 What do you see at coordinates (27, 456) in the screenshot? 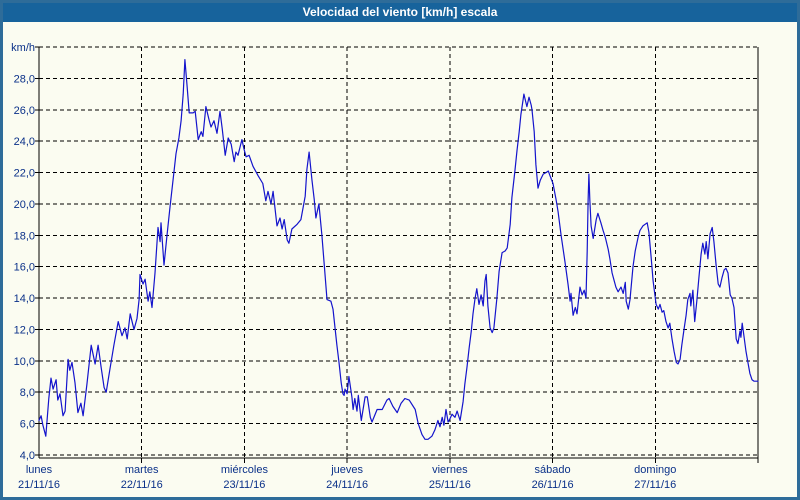
I see `y-axis-label: 4,0` at bounding box center [27, 456].